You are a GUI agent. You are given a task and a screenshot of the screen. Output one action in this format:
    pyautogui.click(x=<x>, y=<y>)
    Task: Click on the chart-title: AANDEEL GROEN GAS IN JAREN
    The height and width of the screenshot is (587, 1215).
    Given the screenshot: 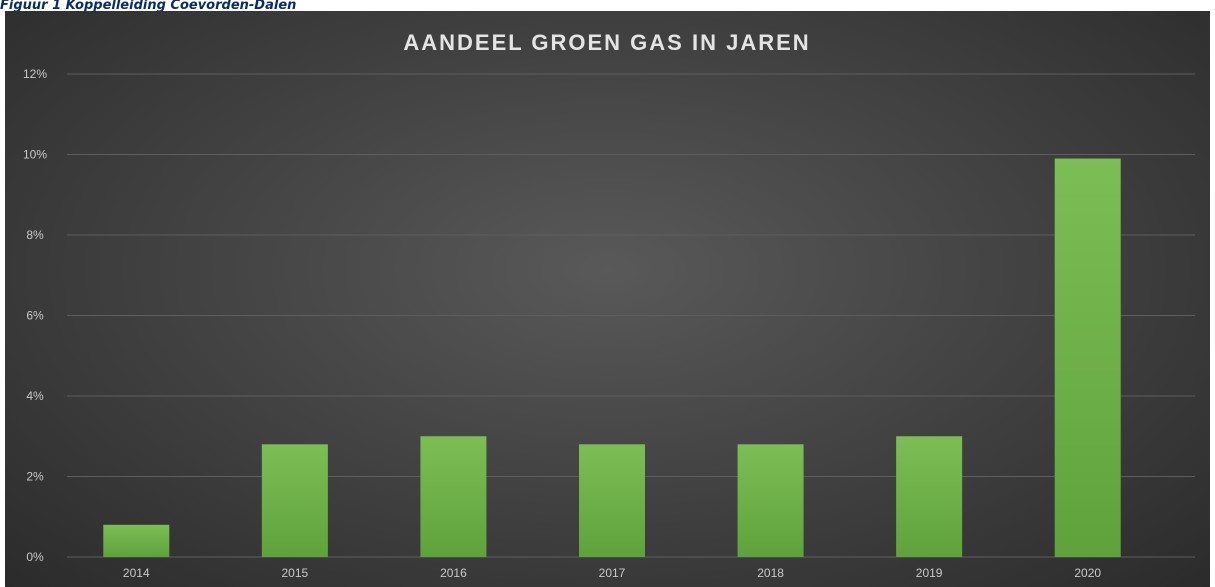 What is the action you would take?
    pyautogui.click(x=606, y=42)
    